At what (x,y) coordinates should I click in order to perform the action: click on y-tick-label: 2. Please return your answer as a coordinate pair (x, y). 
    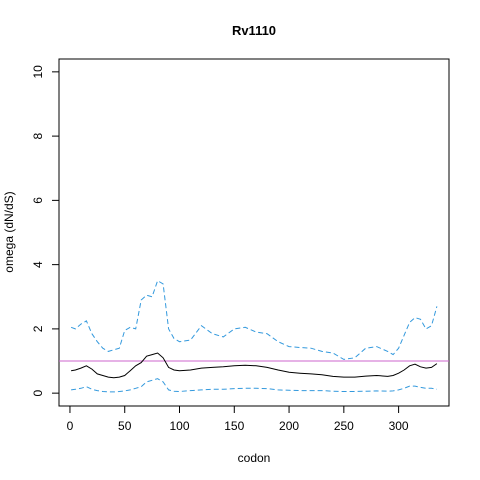
    Looking at the image, I should click on (38, 328).